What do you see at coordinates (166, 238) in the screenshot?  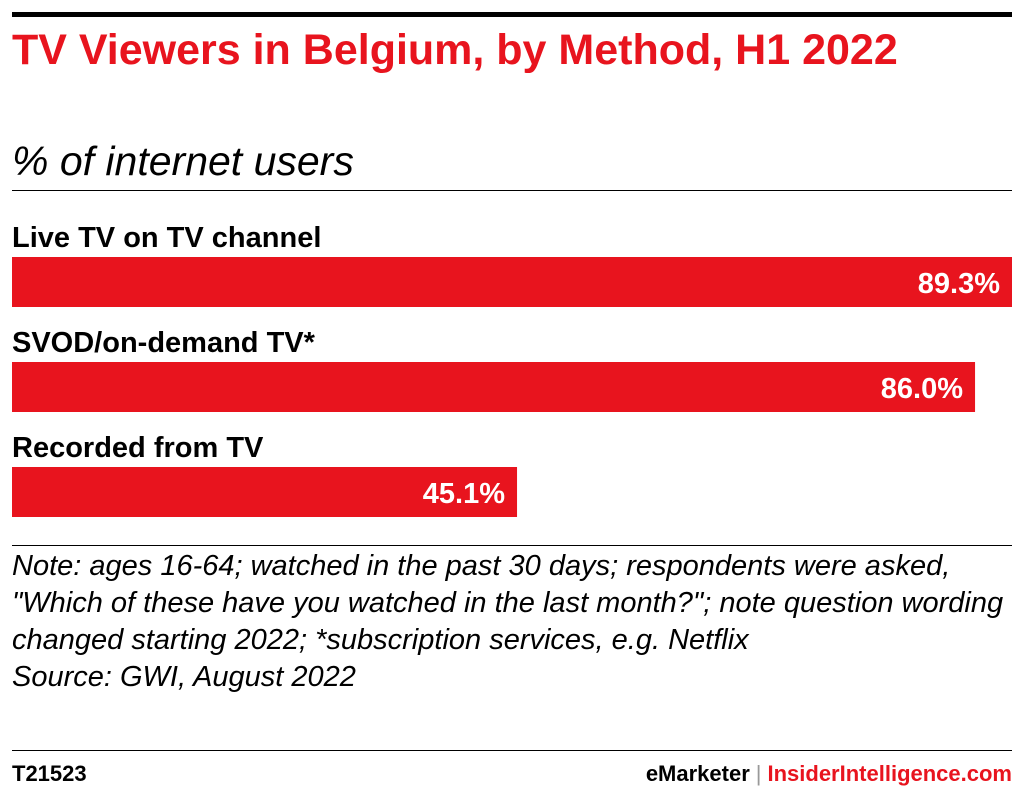 I see `category-label: Live TV on TV channel` at bounding box center [166, 238].